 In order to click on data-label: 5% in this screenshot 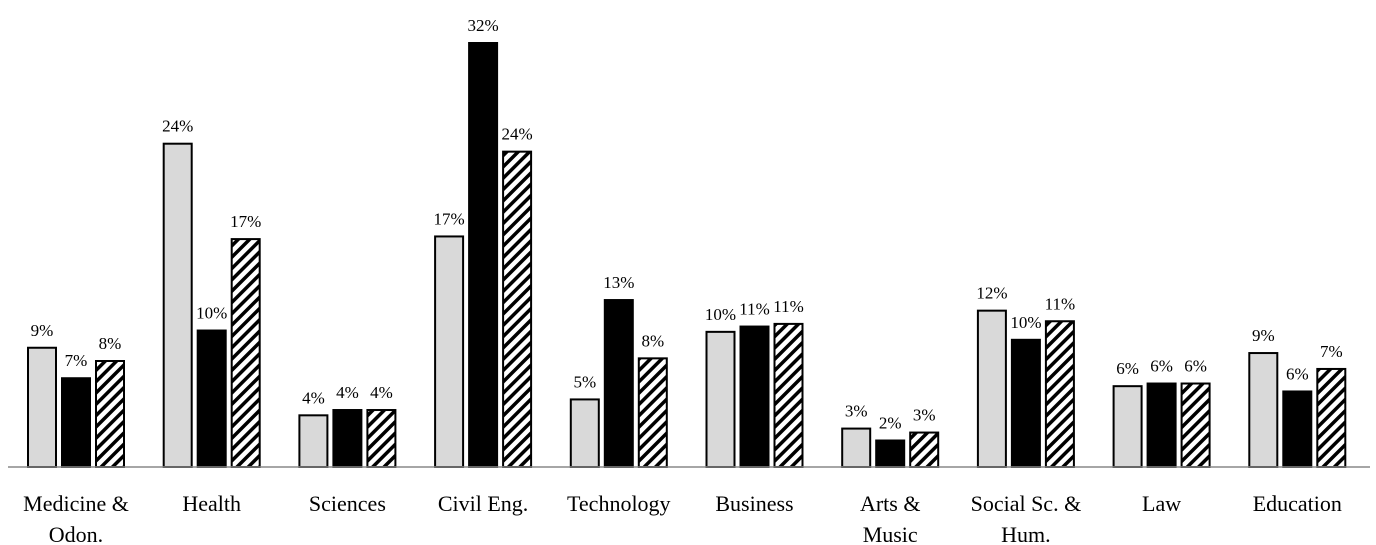, I will do `click(584, 381)`.